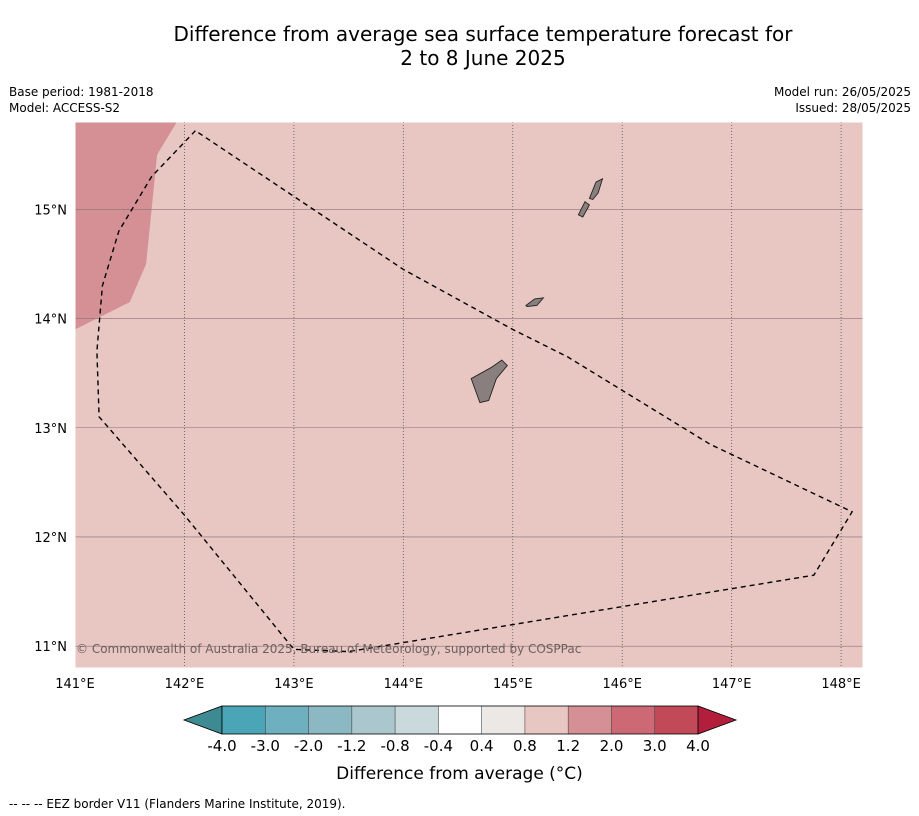 Image resolution: width=919 pixels, height=816 pixels. Describe the element at coordinates (202, 720) in the screenshot. I see `colorbar-under-arrow` at that location.